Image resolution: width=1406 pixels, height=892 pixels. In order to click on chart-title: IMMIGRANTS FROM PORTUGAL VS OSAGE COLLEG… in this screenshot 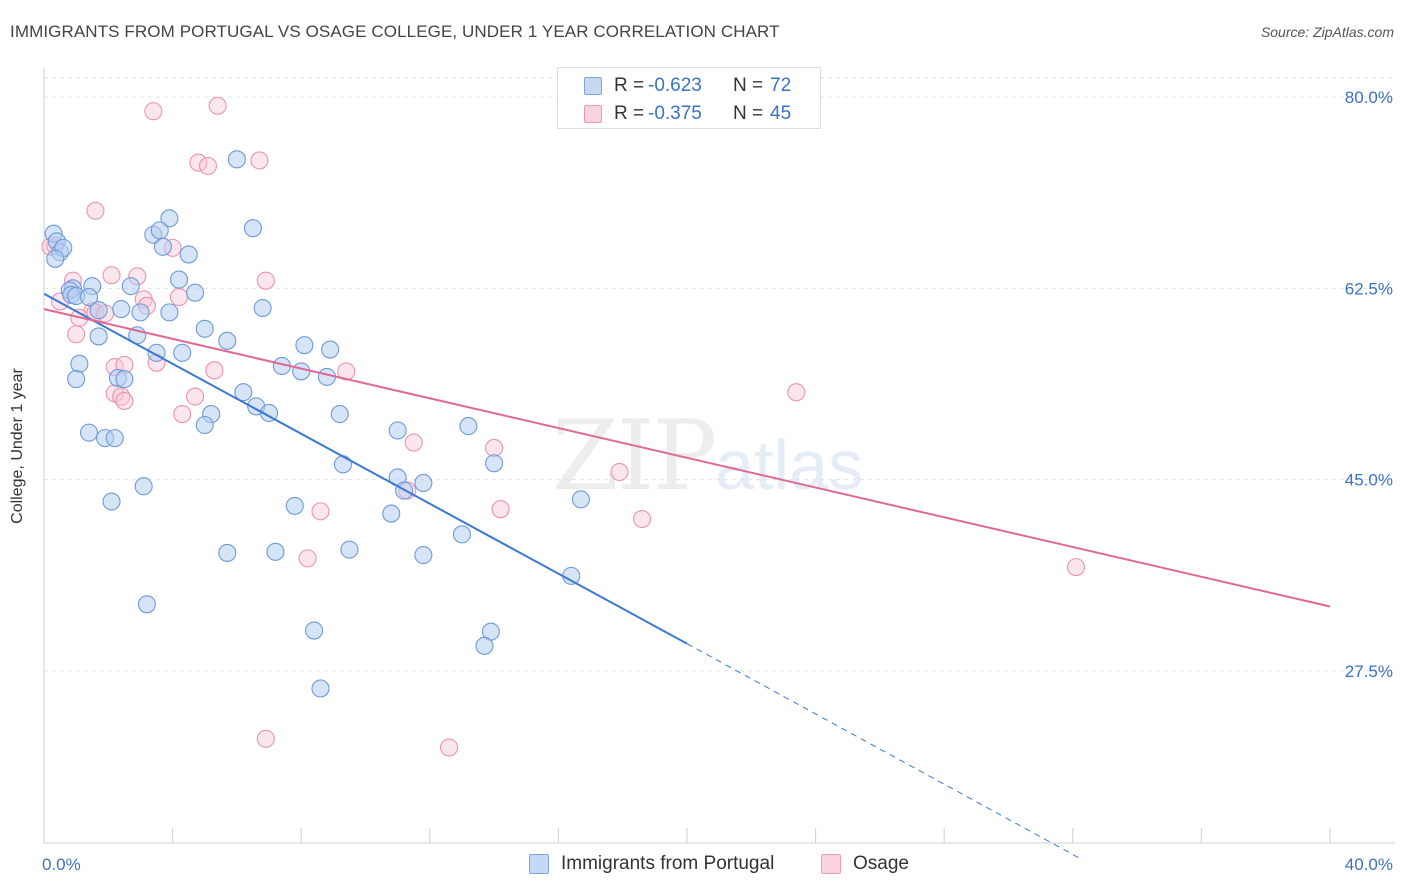, I will do `click(395, 31)`.